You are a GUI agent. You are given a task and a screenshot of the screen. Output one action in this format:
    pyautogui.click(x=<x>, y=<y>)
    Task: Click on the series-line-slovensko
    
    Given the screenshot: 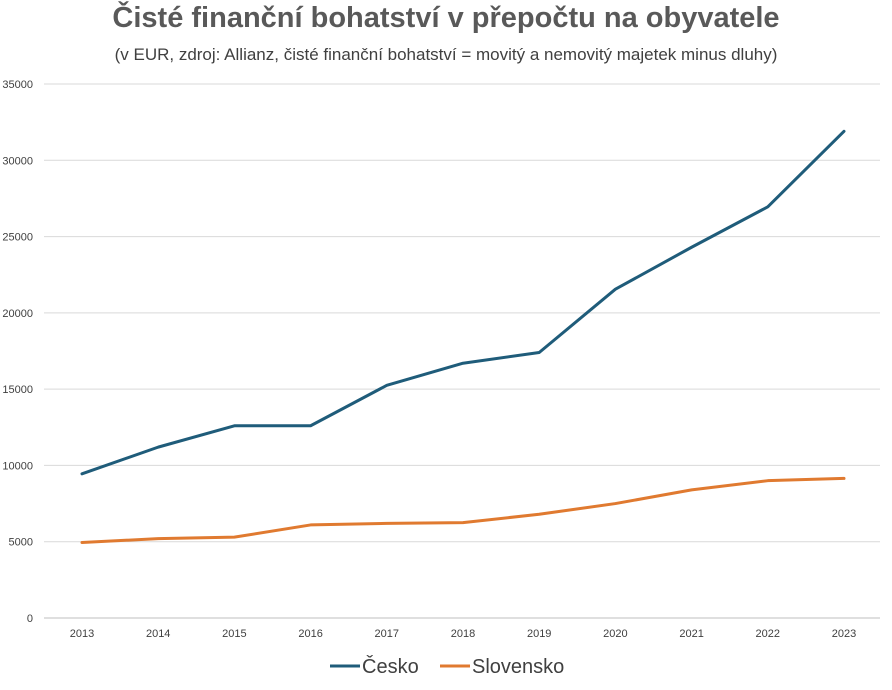 What is the action you would take?
    pyautogui.click(x=463, y=510)
    